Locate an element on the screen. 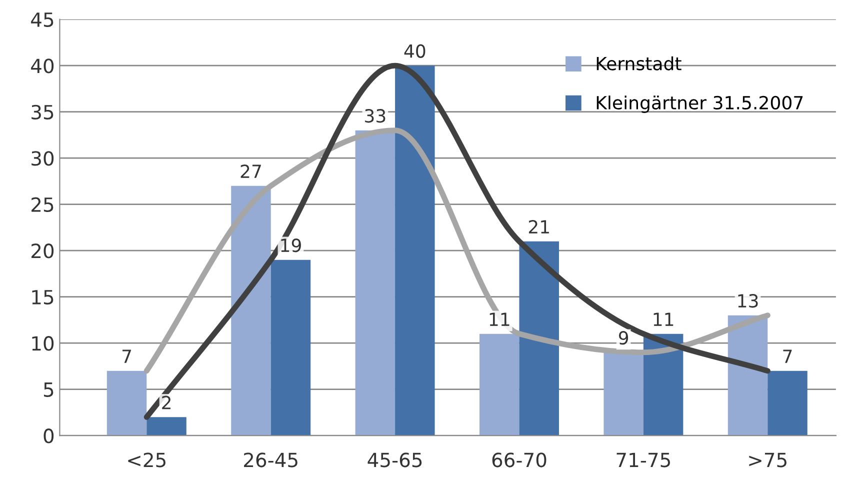  legend-label: Kernstadt is located at coordinates (639, 63).